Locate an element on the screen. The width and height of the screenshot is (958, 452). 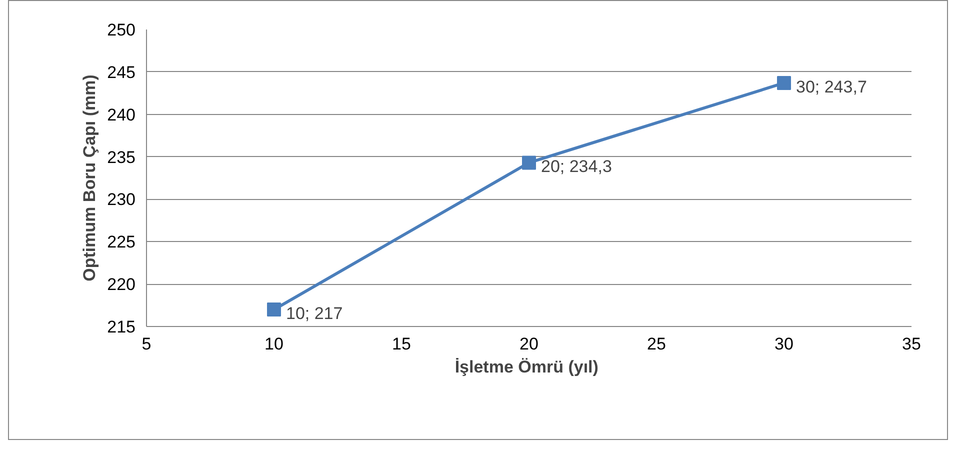
y-axis-title: Optimum Boru Çapı (mm) is located at coordinates (90, 178).